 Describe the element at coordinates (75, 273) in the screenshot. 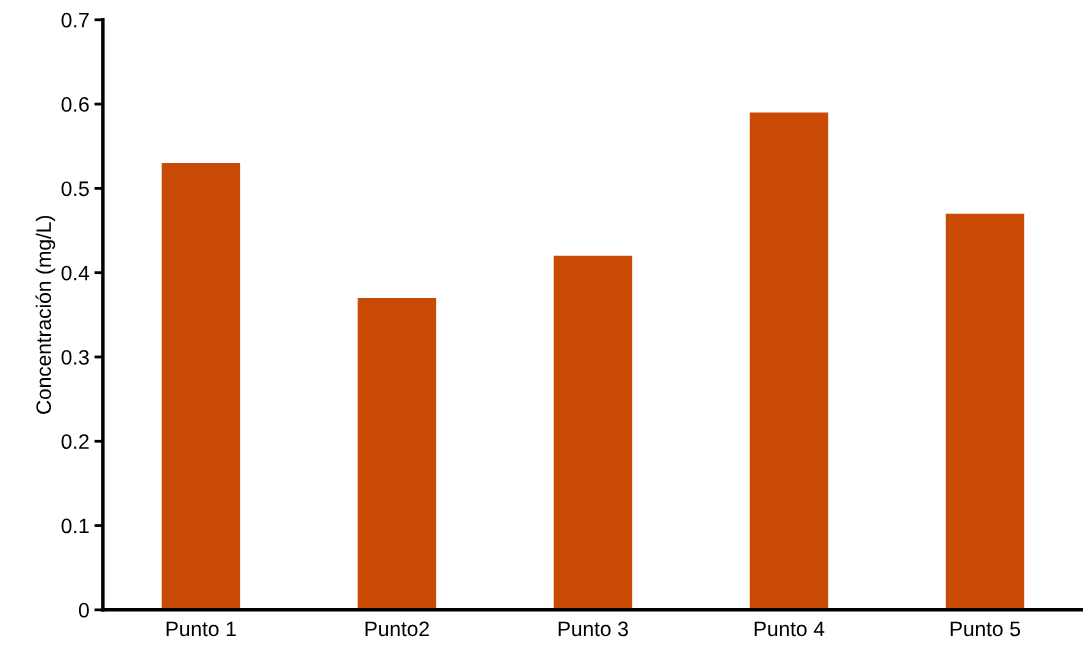

I see `y-tick-label: 0.4` at that location.